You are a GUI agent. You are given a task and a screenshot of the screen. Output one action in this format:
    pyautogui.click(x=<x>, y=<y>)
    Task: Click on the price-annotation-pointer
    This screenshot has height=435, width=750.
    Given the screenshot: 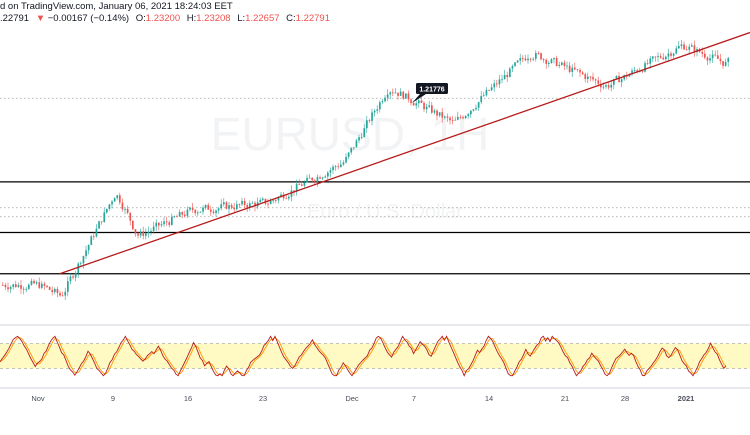 What is the action you would take?
    pyautogui.click(x=419, y=98)
    